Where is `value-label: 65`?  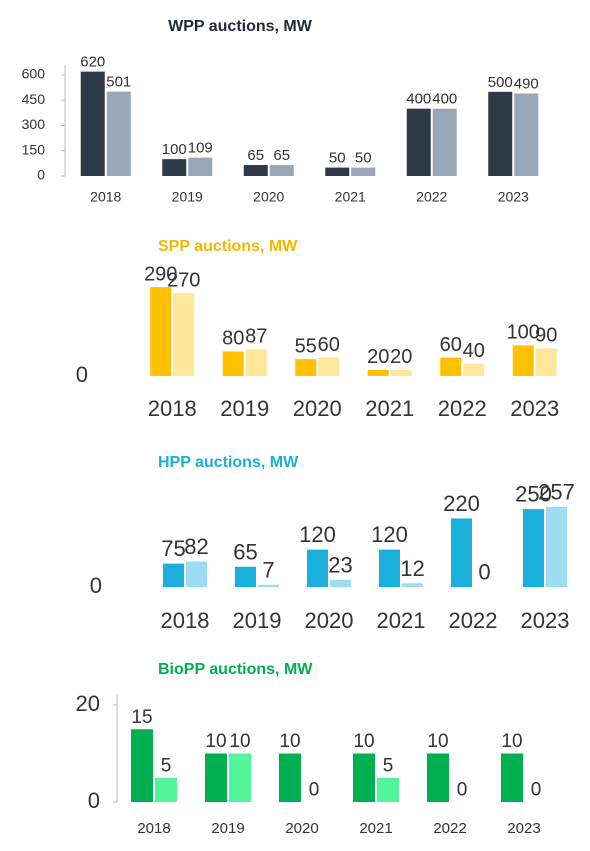
value-label: 65 is located at coordinates (281, 155).